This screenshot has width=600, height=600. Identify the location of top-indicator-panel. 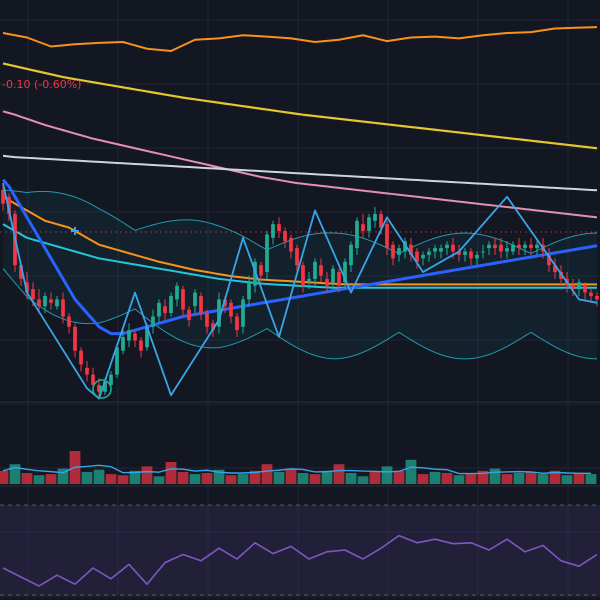
(300, 39).